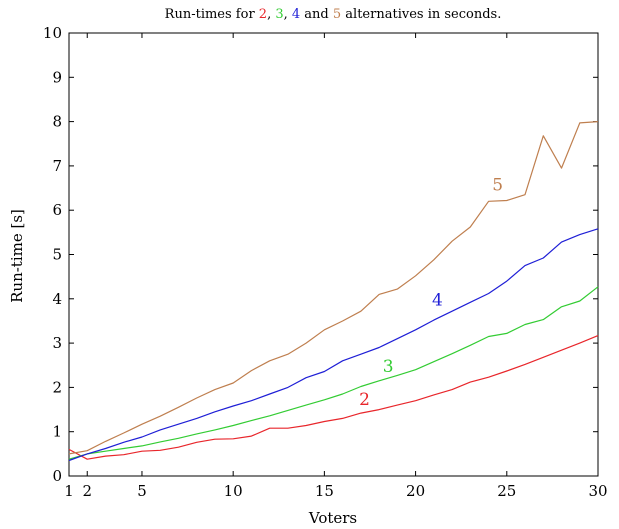 This screenshot has width=619, height=529. What do you see at coordinates (296, 14) in the screenshot?
I see `title-part-5: 4` at bounding box center [296, 14].